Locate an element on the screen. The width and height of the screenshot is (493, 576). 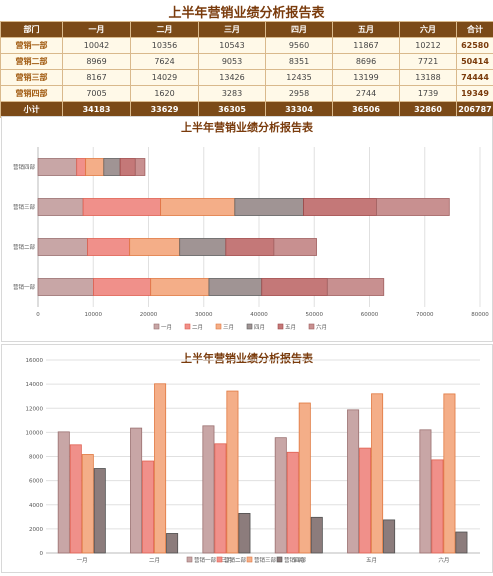
x-tick-label: 二月 is located at coordinates (154, 560).